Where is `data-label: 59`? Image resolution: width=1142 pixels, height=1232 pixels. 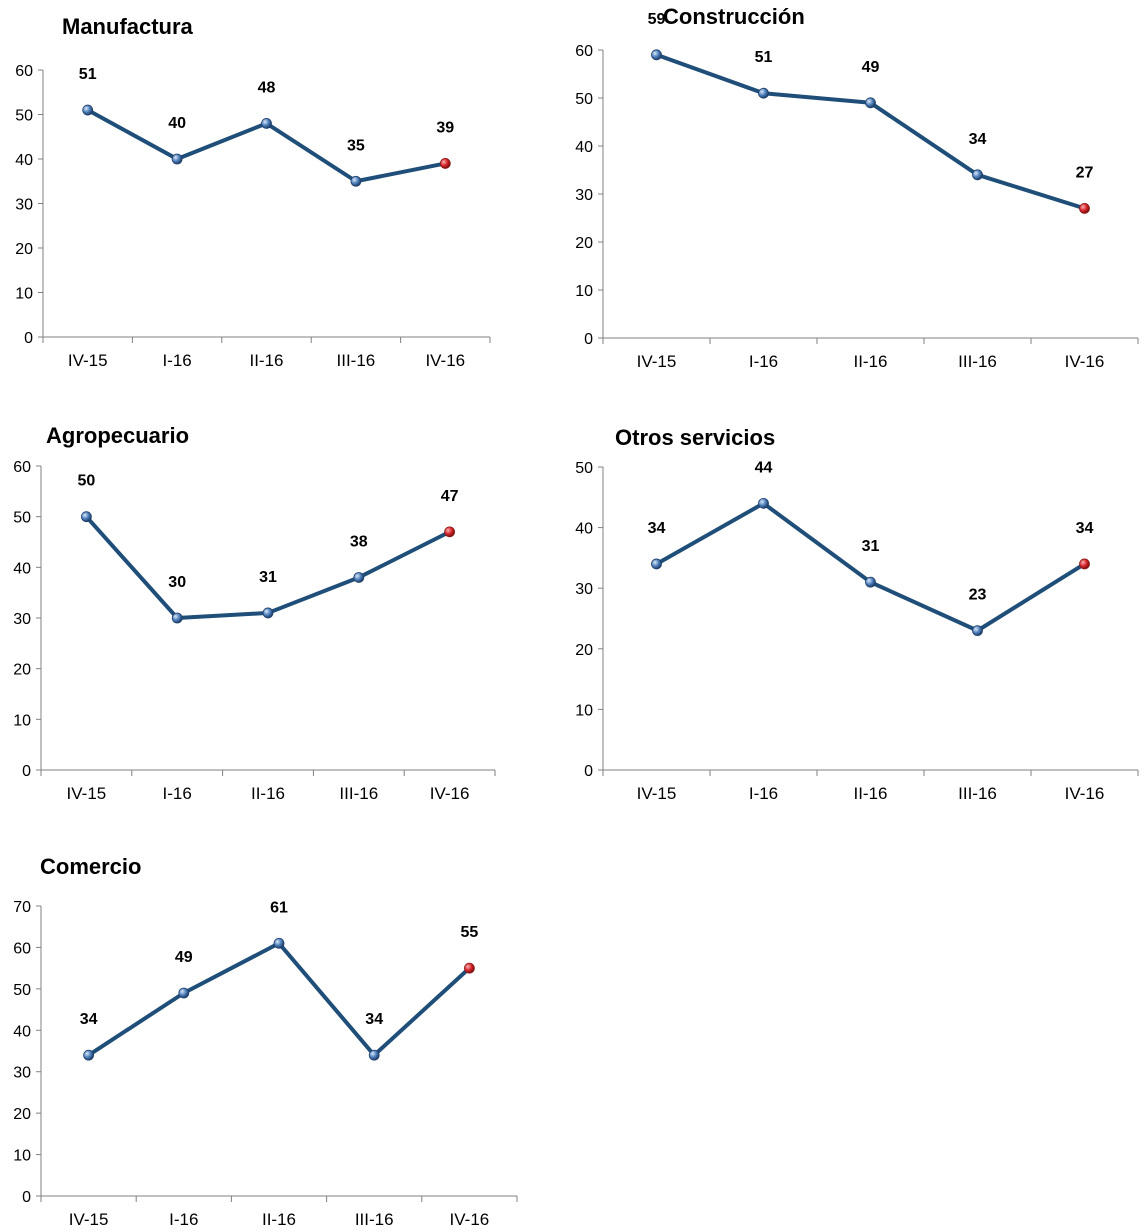 data-label: 59 is located at coordinates (657, 19).